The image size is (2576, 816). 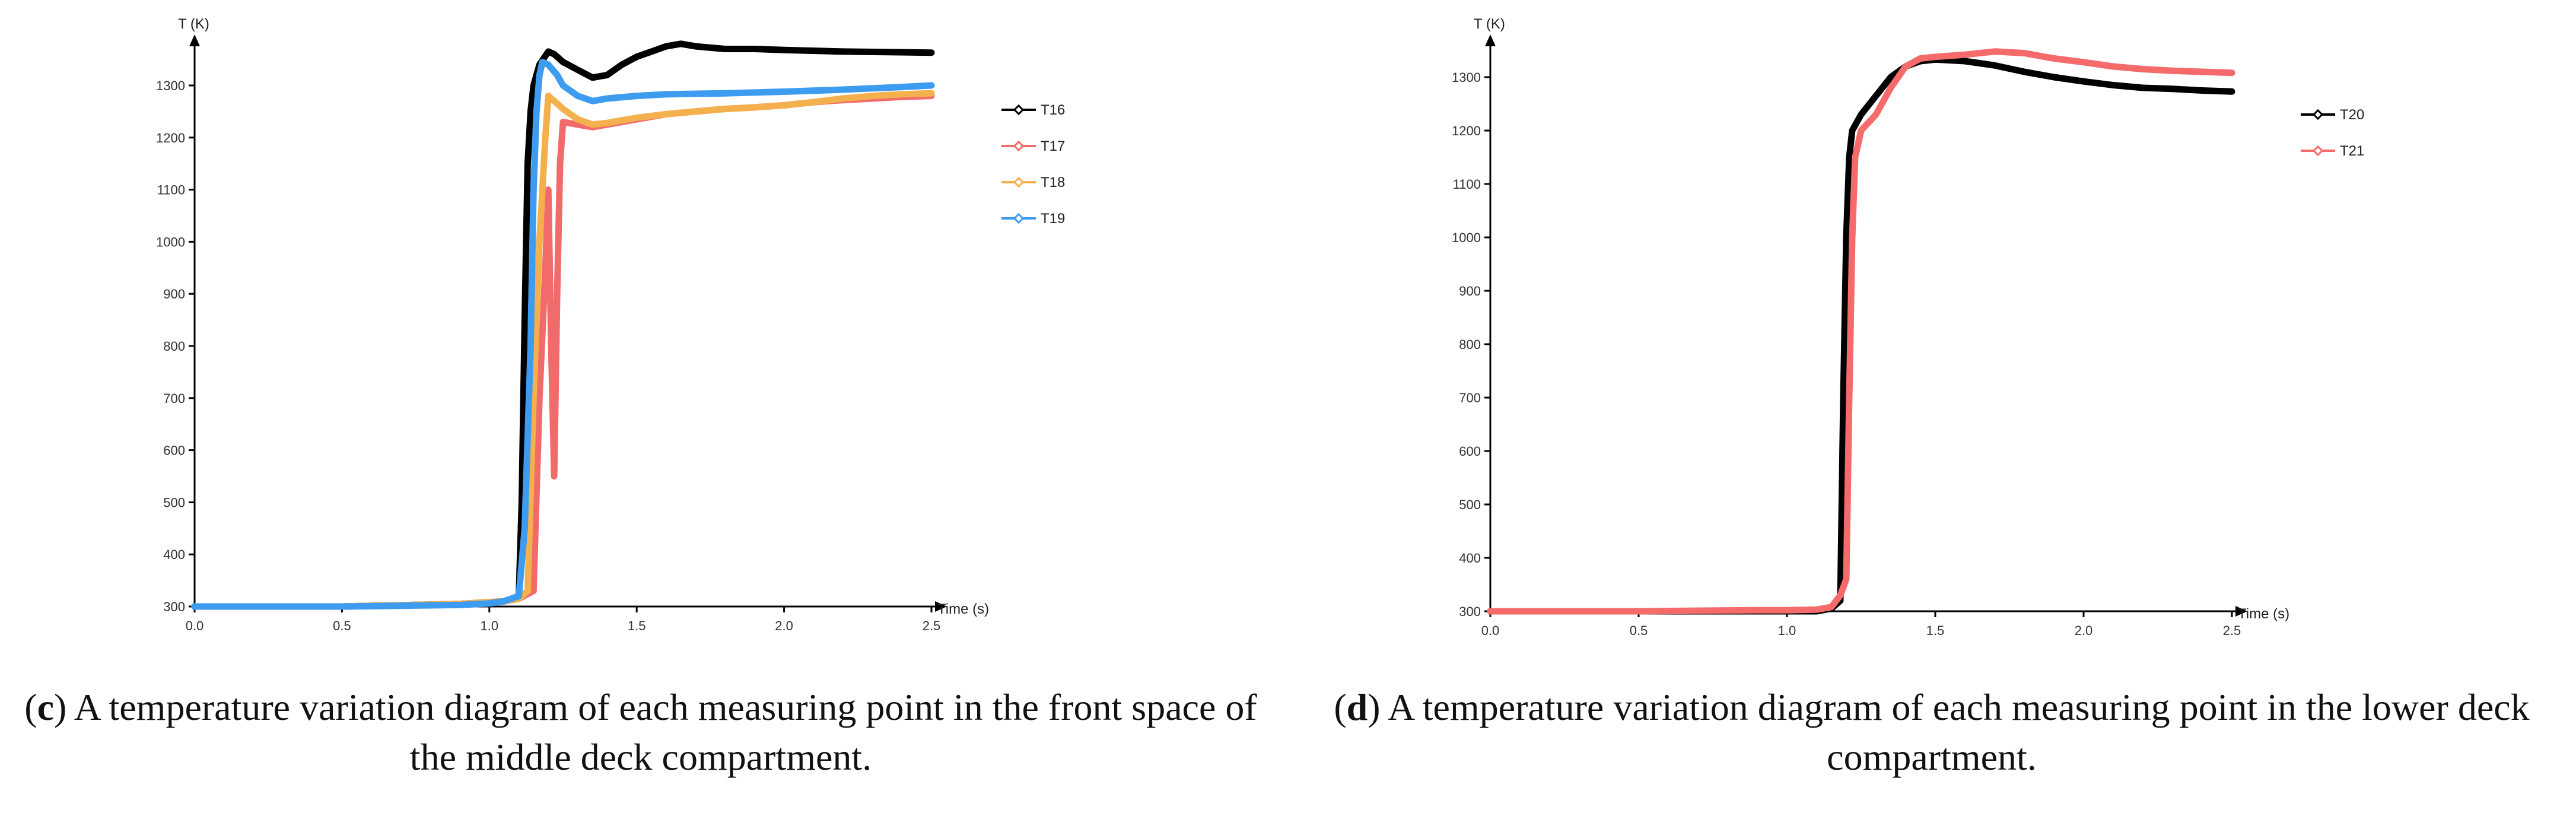 I want to click on legend-item-T19: T19, so click(x=1033, y=219).